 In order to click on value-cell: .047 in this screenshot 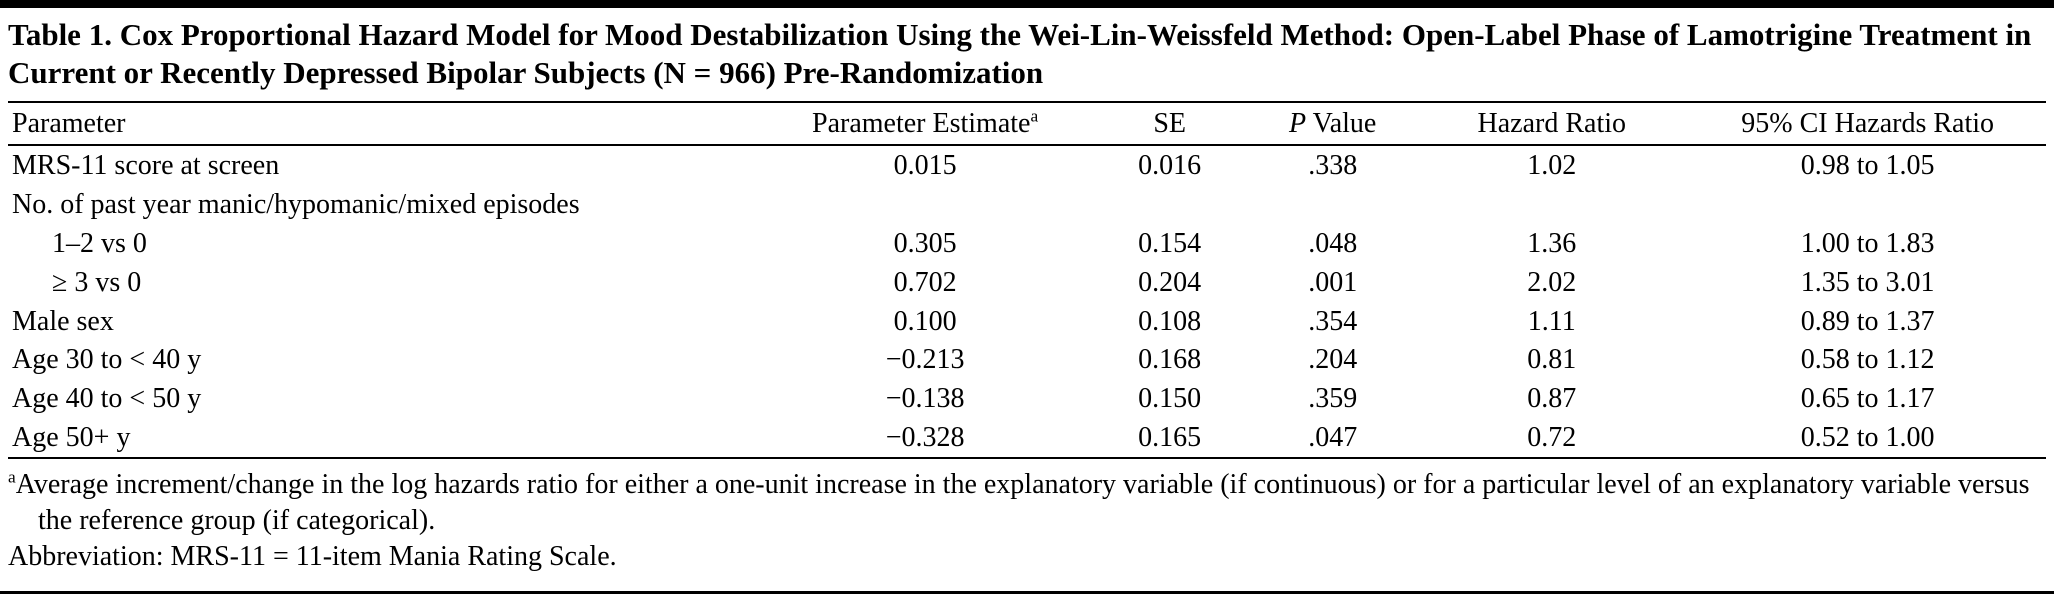, I will do `click(1333, 439)`.